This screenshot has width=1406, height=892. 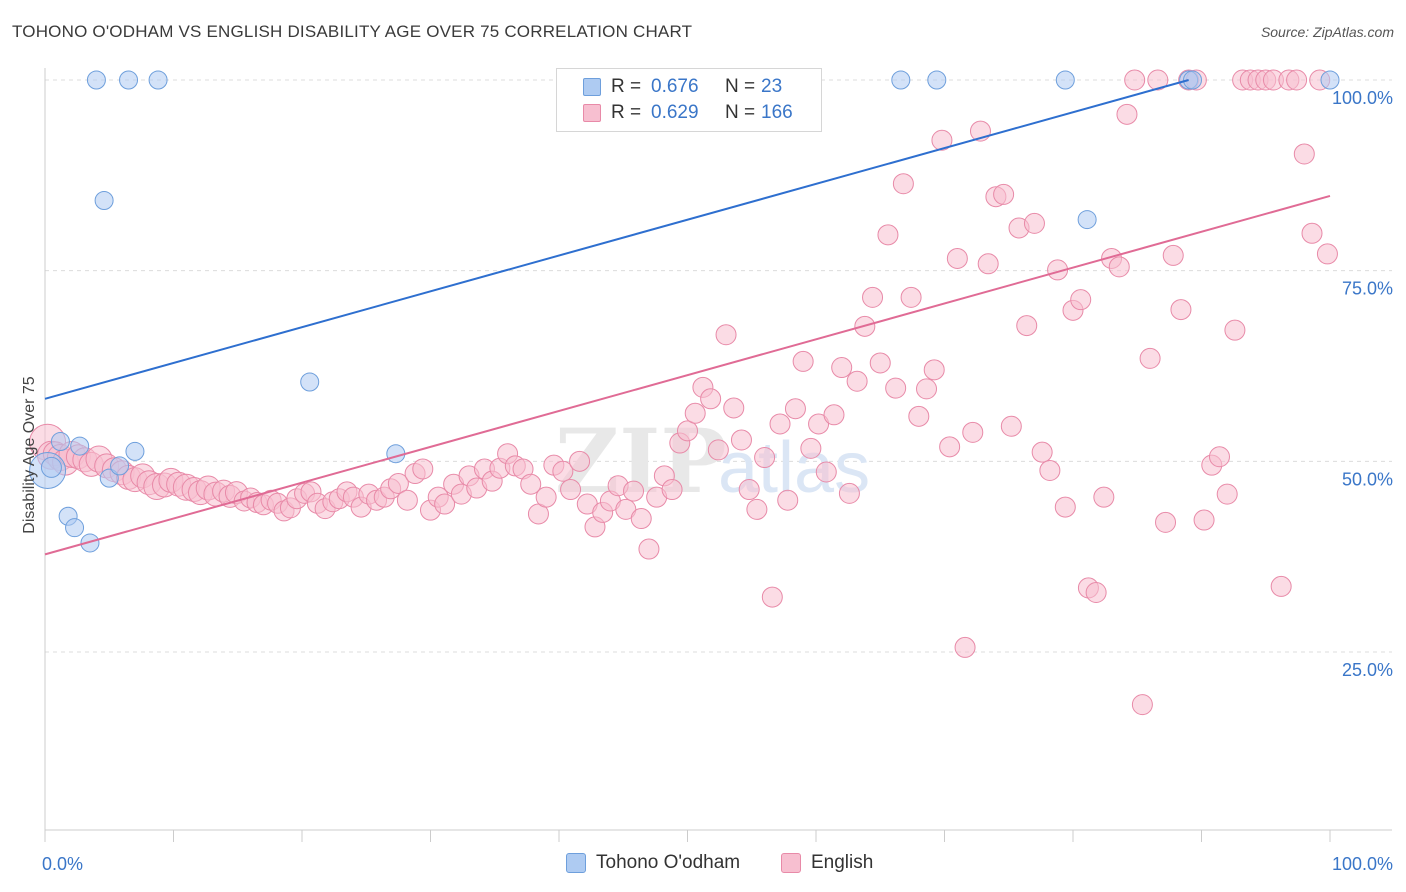 I want to click on y-tick-label: 25.0%, so click(x=1367, y=670).